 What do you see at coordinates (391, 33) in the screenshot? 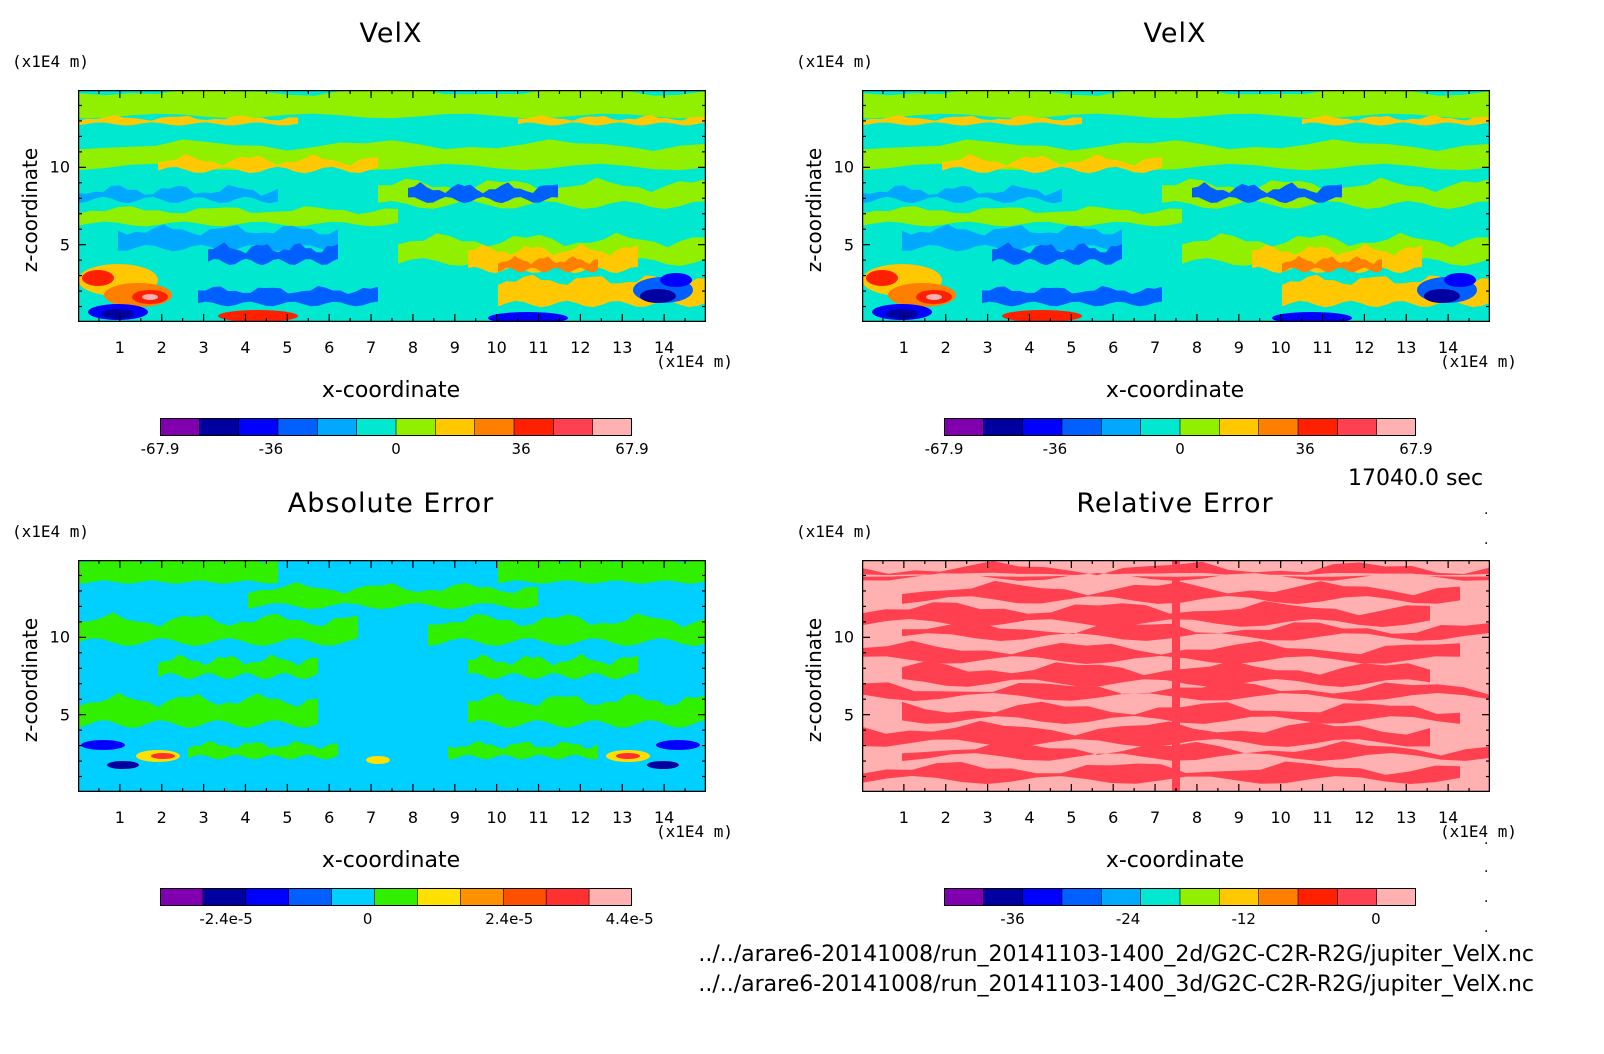
I see `panel-title: VelX` at bounding box center [391, 33].